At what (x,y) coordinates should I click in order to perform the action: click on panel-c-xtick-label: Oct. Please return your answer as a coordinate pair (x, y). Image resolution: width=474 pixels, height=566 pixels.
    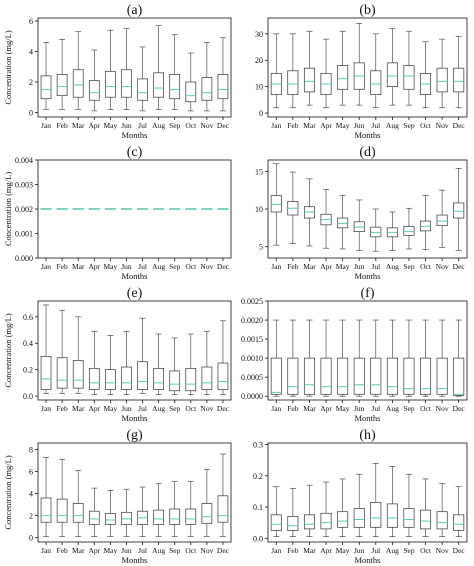
    Looking at the image, I should click on (191, 266).